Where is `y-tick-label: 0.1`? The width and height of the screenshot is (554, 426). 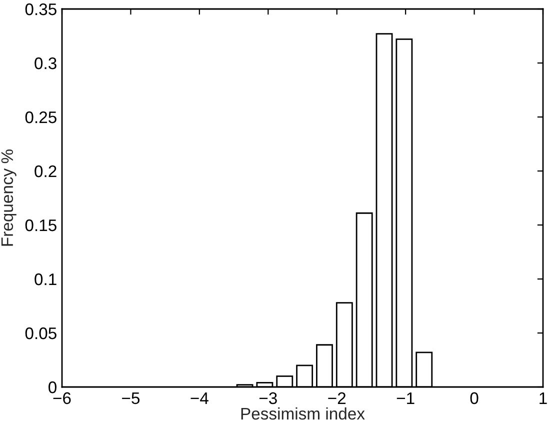
y-tick-label: 0.1 is located at coordinates (45, 279).